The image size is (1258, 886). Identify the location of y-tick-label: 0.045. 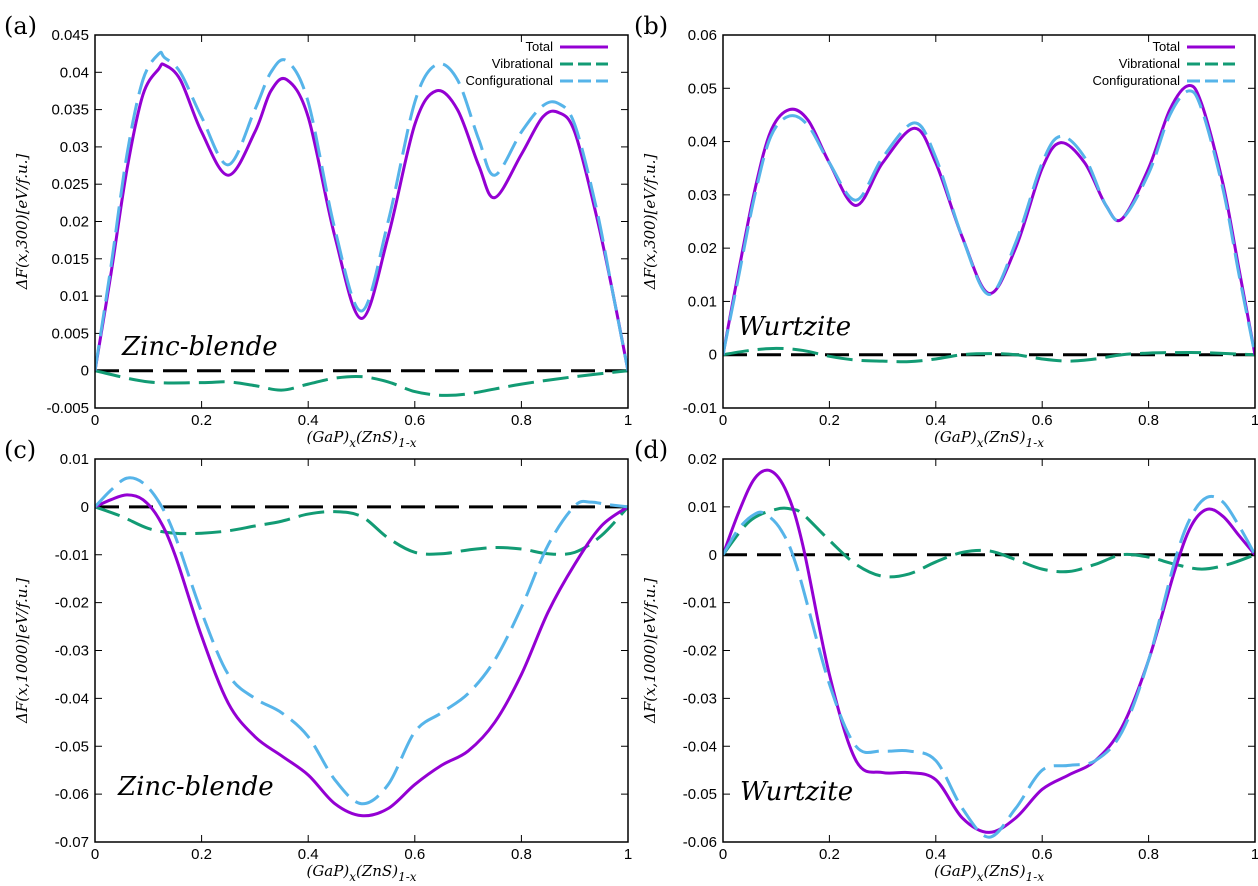
(70, 35).